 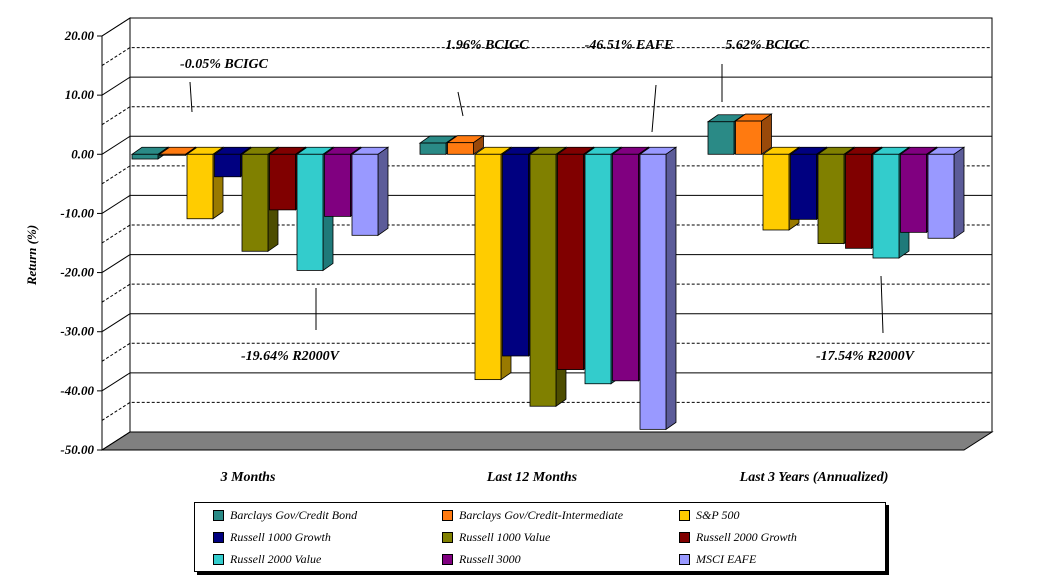 I want to click on category-label: 3 Months, so click(x=248, y=477).